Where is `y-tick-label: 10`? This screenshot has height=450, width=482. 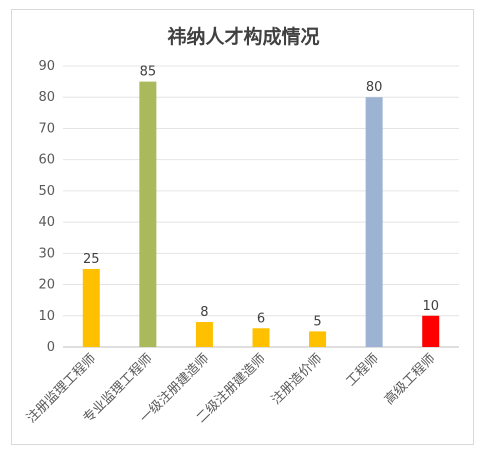
y-tick-label: 10 is located at coordinates (46, 316).